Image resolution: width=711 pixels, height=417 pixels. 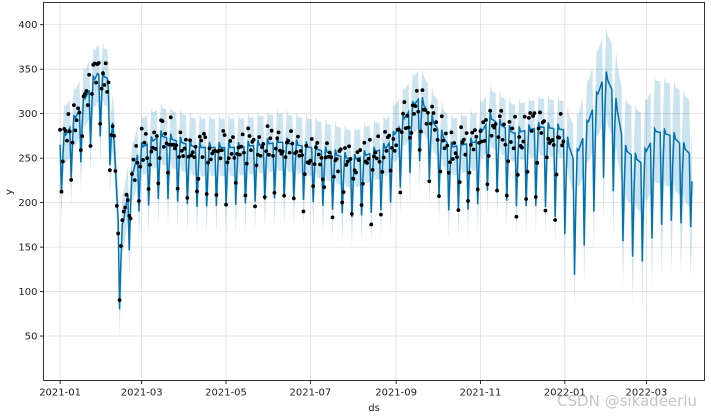 I want to click on x-tick-label: 2022-03, so click(x=647, y=393).